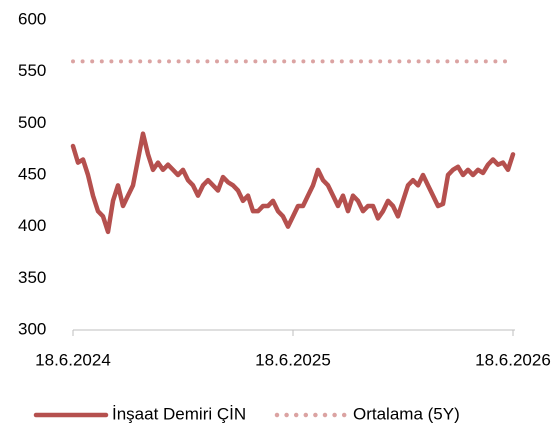  What do you see at coordinates (32, 225) in the screenshot?
I see `y-tick-label: 400` at bounding box center [32, 225].